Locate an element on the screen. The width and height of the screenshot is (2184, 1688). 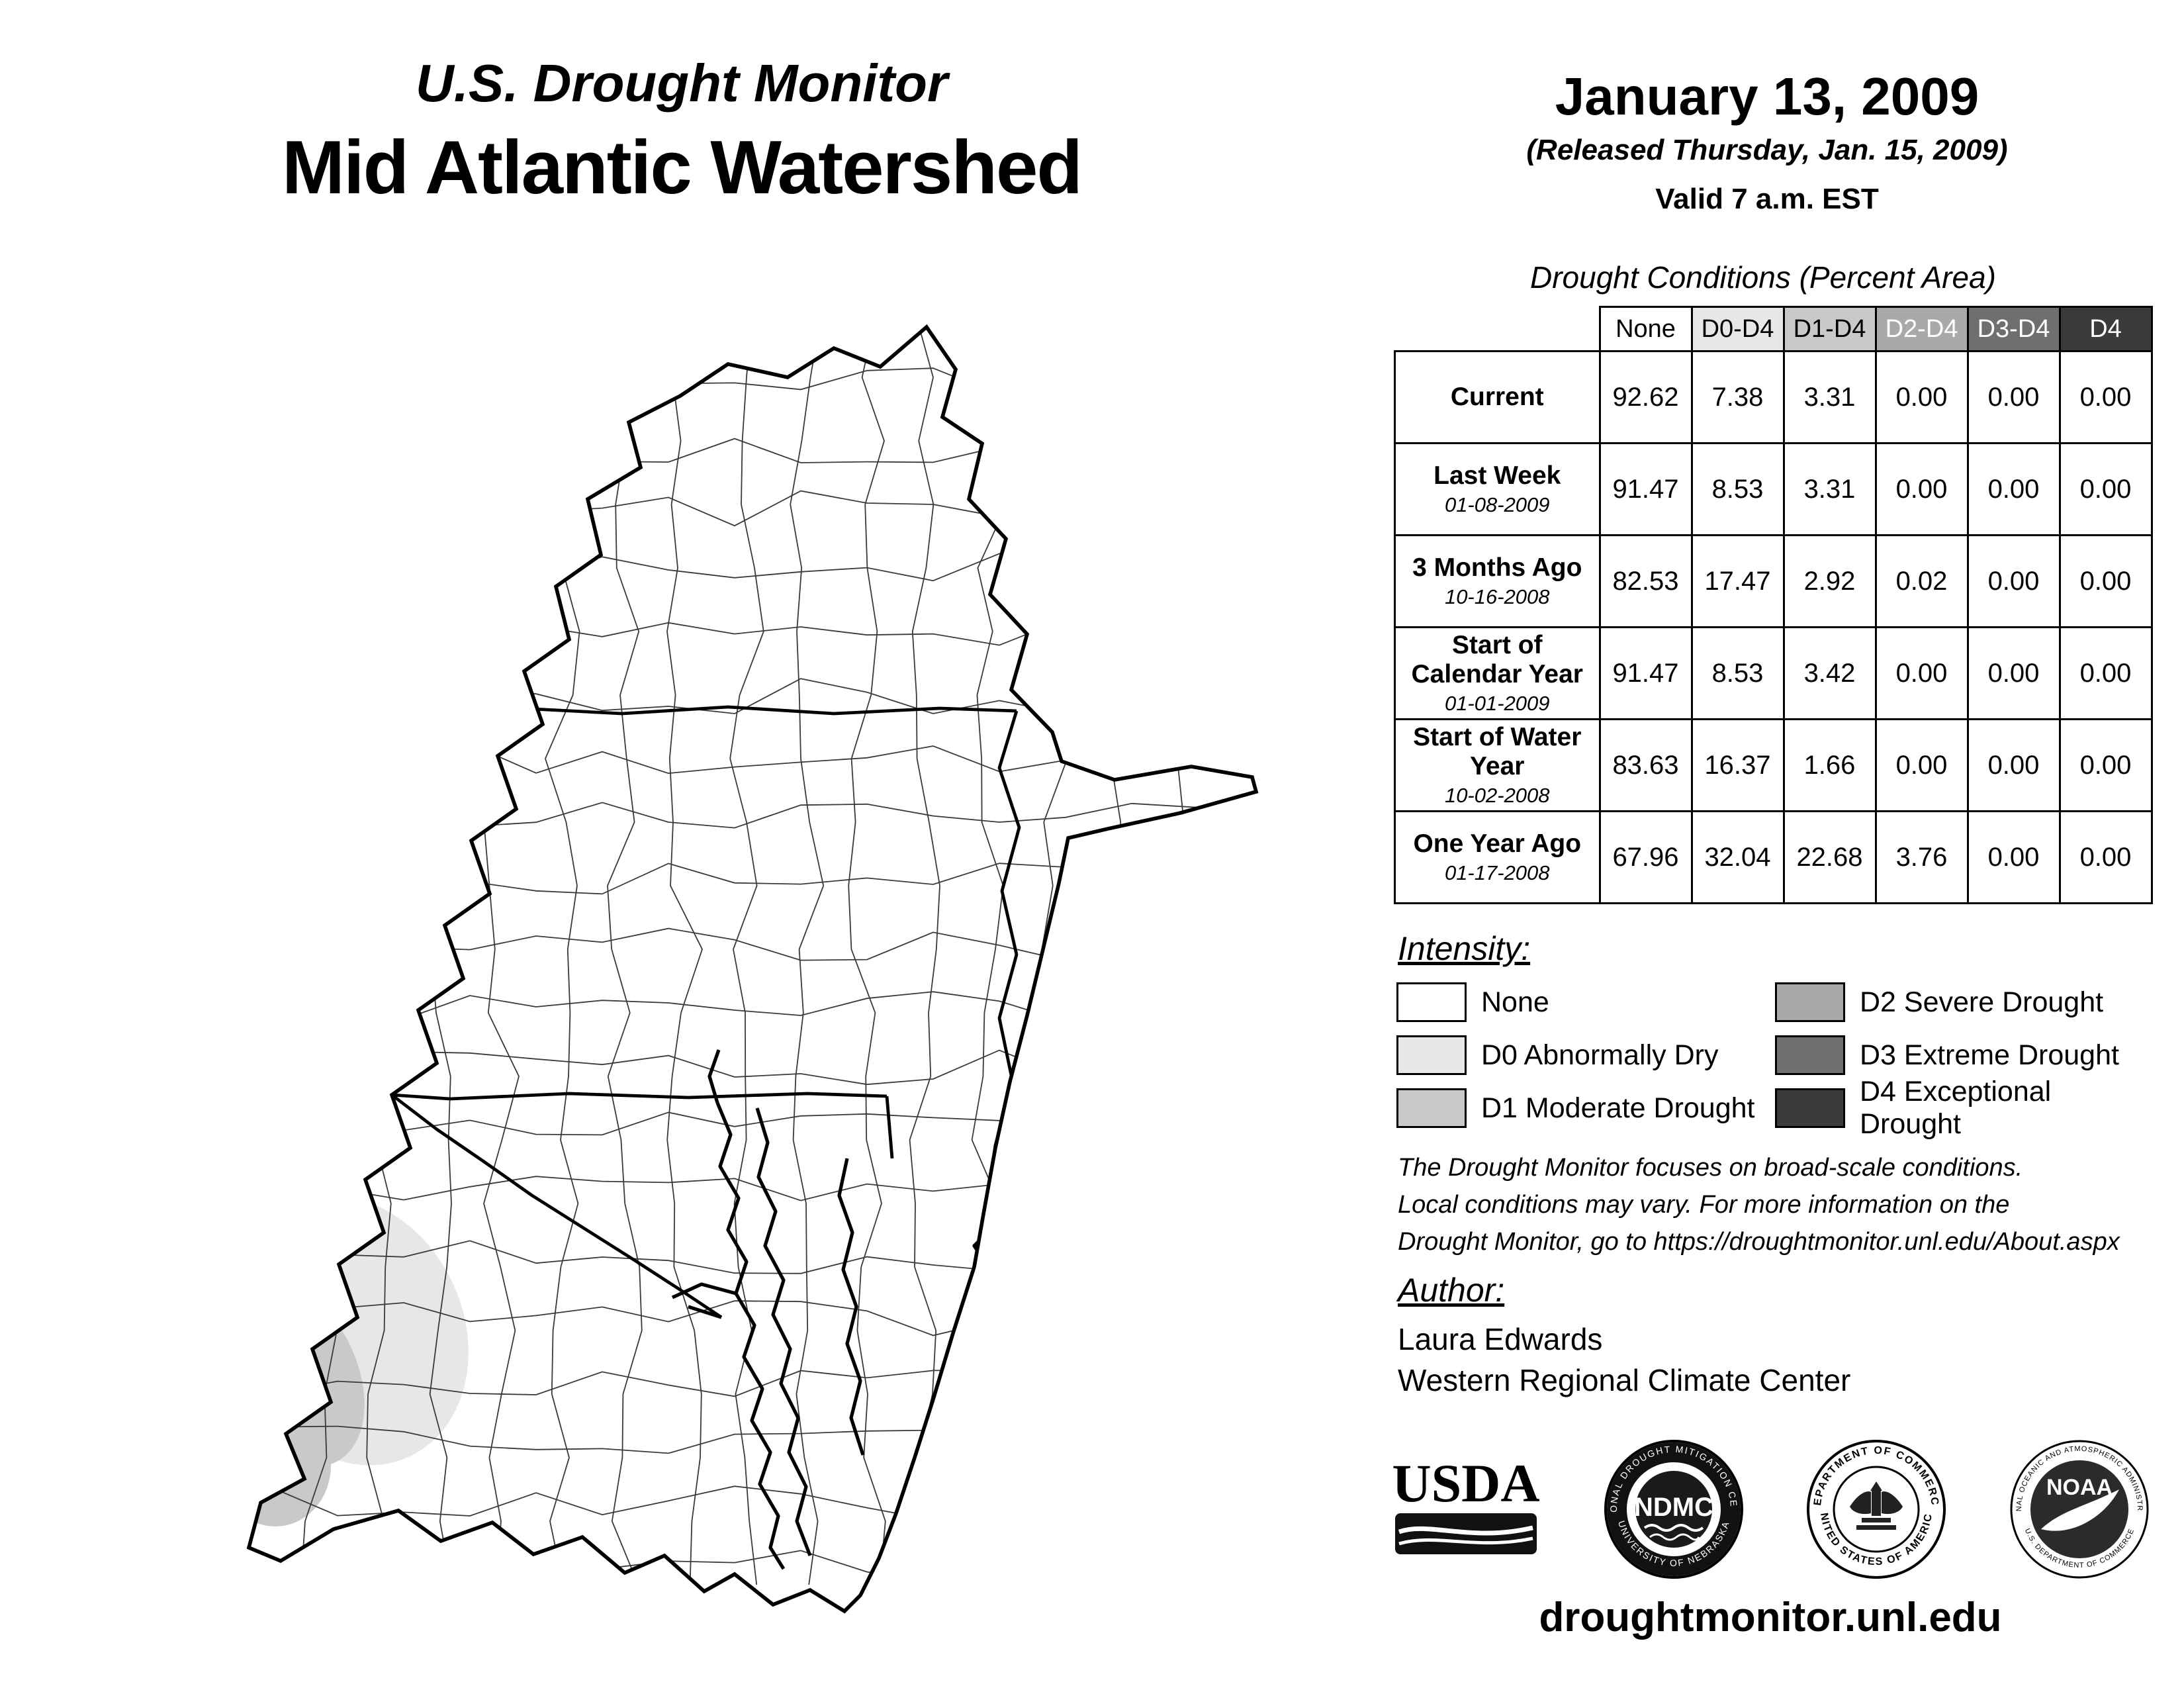
valid-time: Valid 7 a.m. EST is located at coordinates (1767, 199).